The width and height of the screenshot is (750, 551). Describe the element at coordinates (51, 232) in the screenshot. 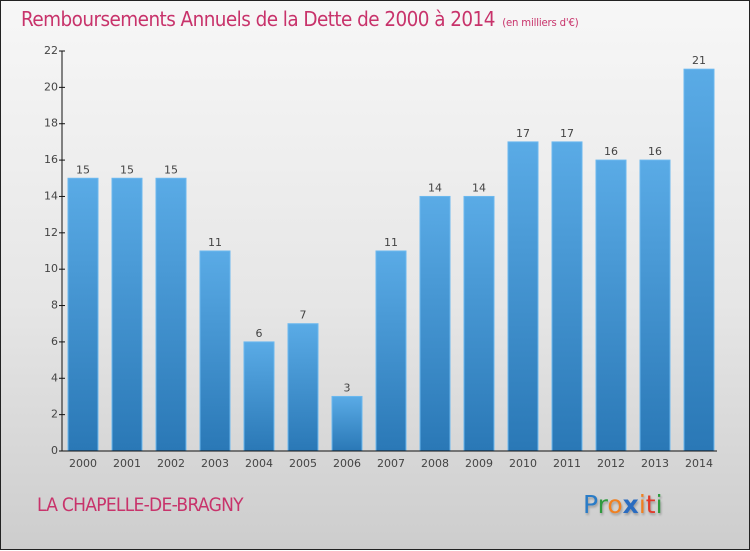

I see `y-tick-label-12: 12` at that location.